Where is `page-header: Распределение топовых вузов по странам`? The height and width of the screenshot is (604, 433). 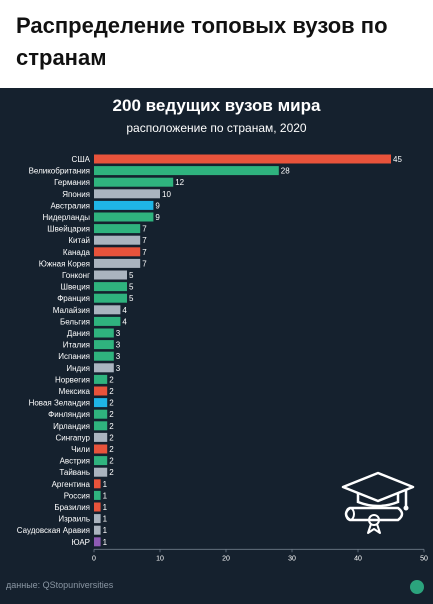
page-header: Распределение топовых вузов по странам is located at coordinates (216, 44).